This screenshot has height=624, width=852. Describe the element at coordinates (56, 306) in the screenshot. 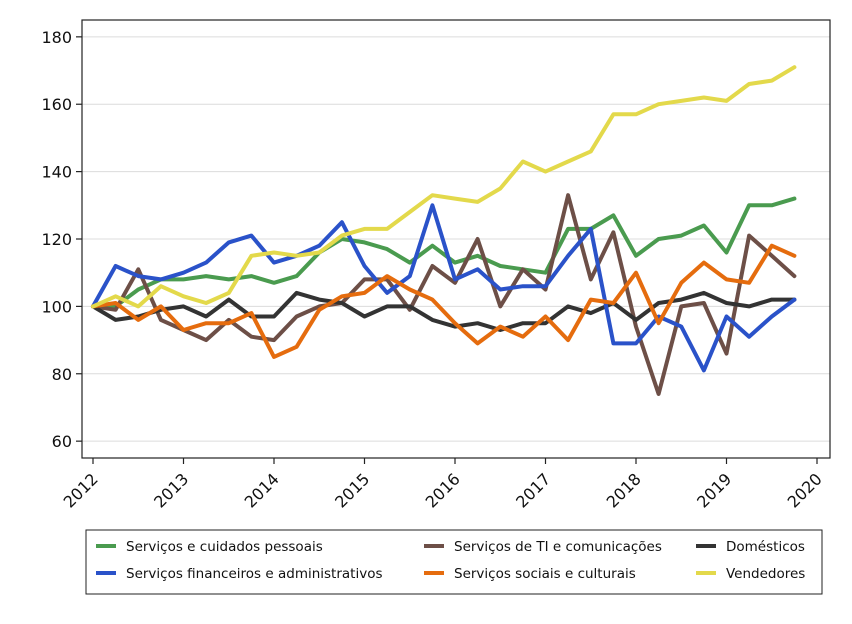

I see `y-tick-label: 100` at that location.